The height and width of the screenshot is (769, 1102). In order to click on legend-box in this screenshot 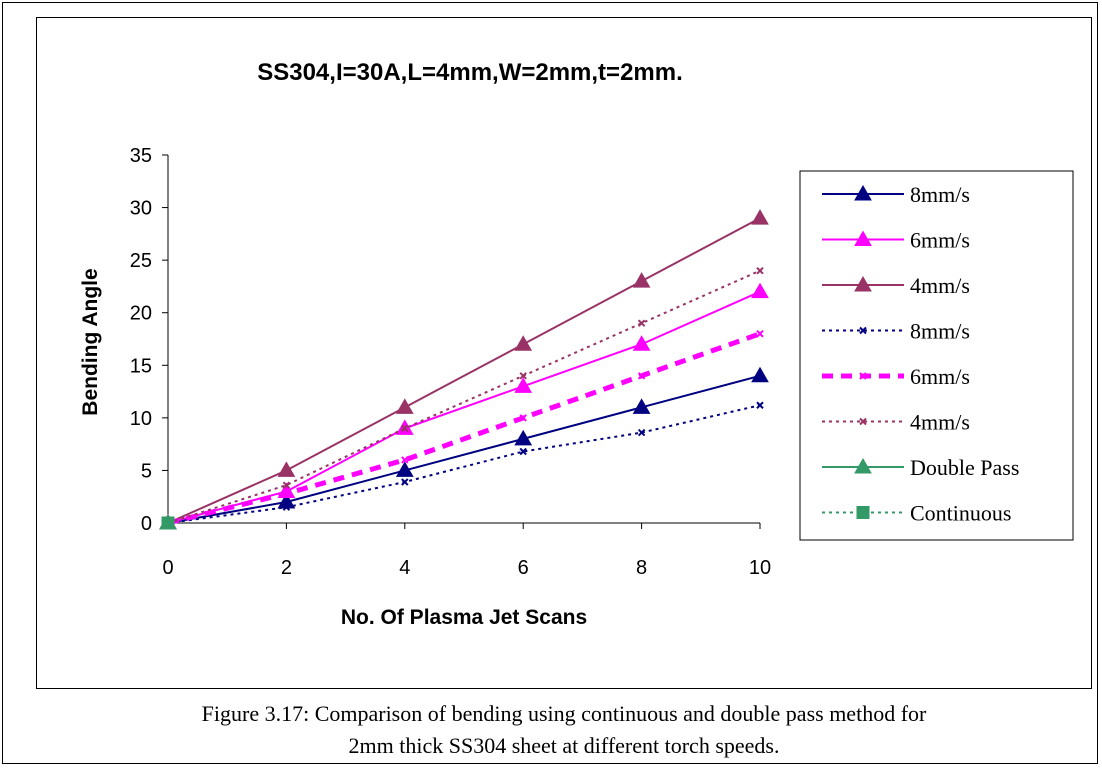, I will do `click(936, 355)`.